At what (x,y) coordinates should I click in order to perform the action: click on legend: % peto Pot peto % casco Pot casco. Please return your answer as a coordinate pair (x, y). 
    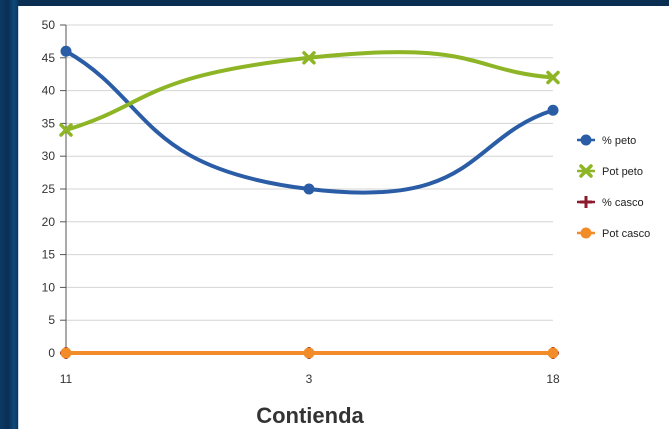
    Looking at the image, I should click on (613, 187).